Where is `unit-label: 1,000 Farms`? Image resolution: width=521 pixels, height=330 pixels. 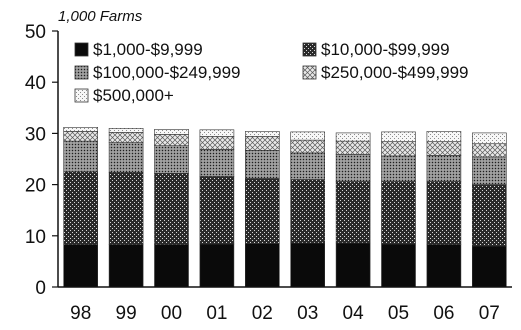
unit-label: 1,000 Farms is located at coordinates (100, 16).